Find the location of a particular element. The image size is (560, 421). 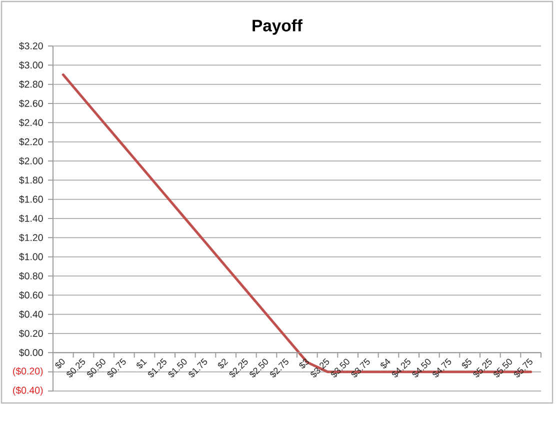

y-tick-label: $0.80 is located at coordinates (31, 276).